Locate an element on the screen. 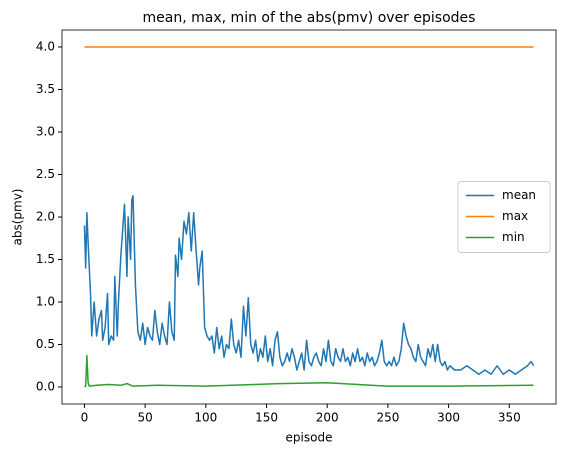 This screenshot has width=567, height=455. x-tick-label: 150 is located at coordinates (266, 418).